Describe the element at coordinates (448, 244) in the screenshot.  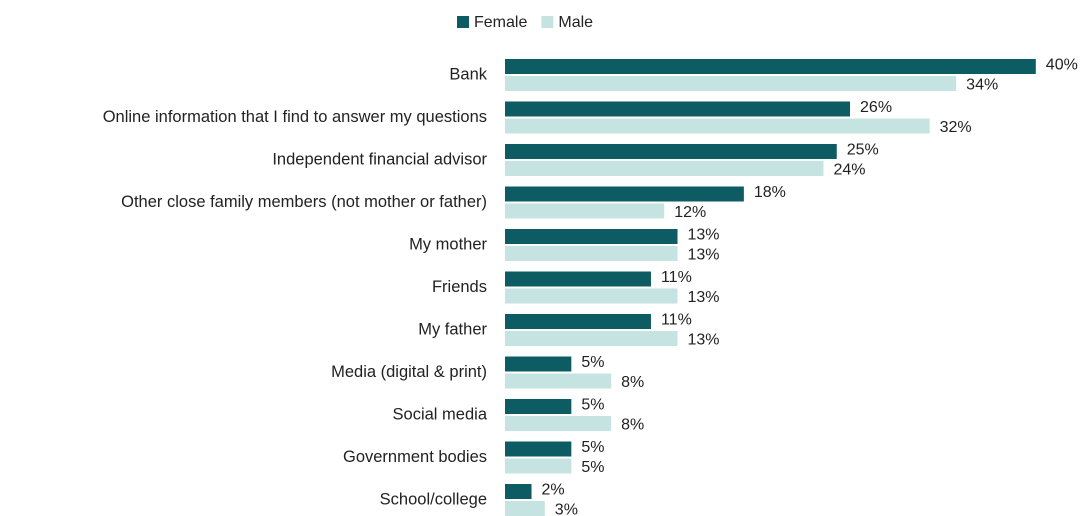
I see `category-label: My mother` at that location.